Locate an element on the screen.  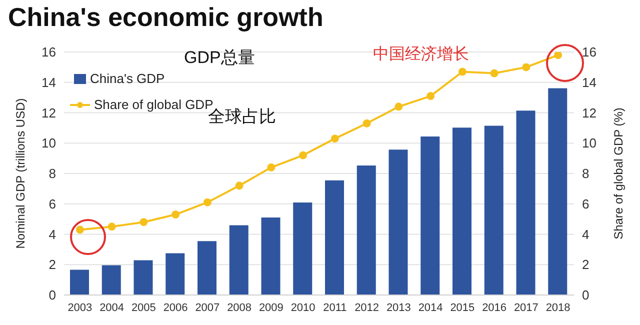
chart-title: China's economic growth is located at coordinates (166, 17).